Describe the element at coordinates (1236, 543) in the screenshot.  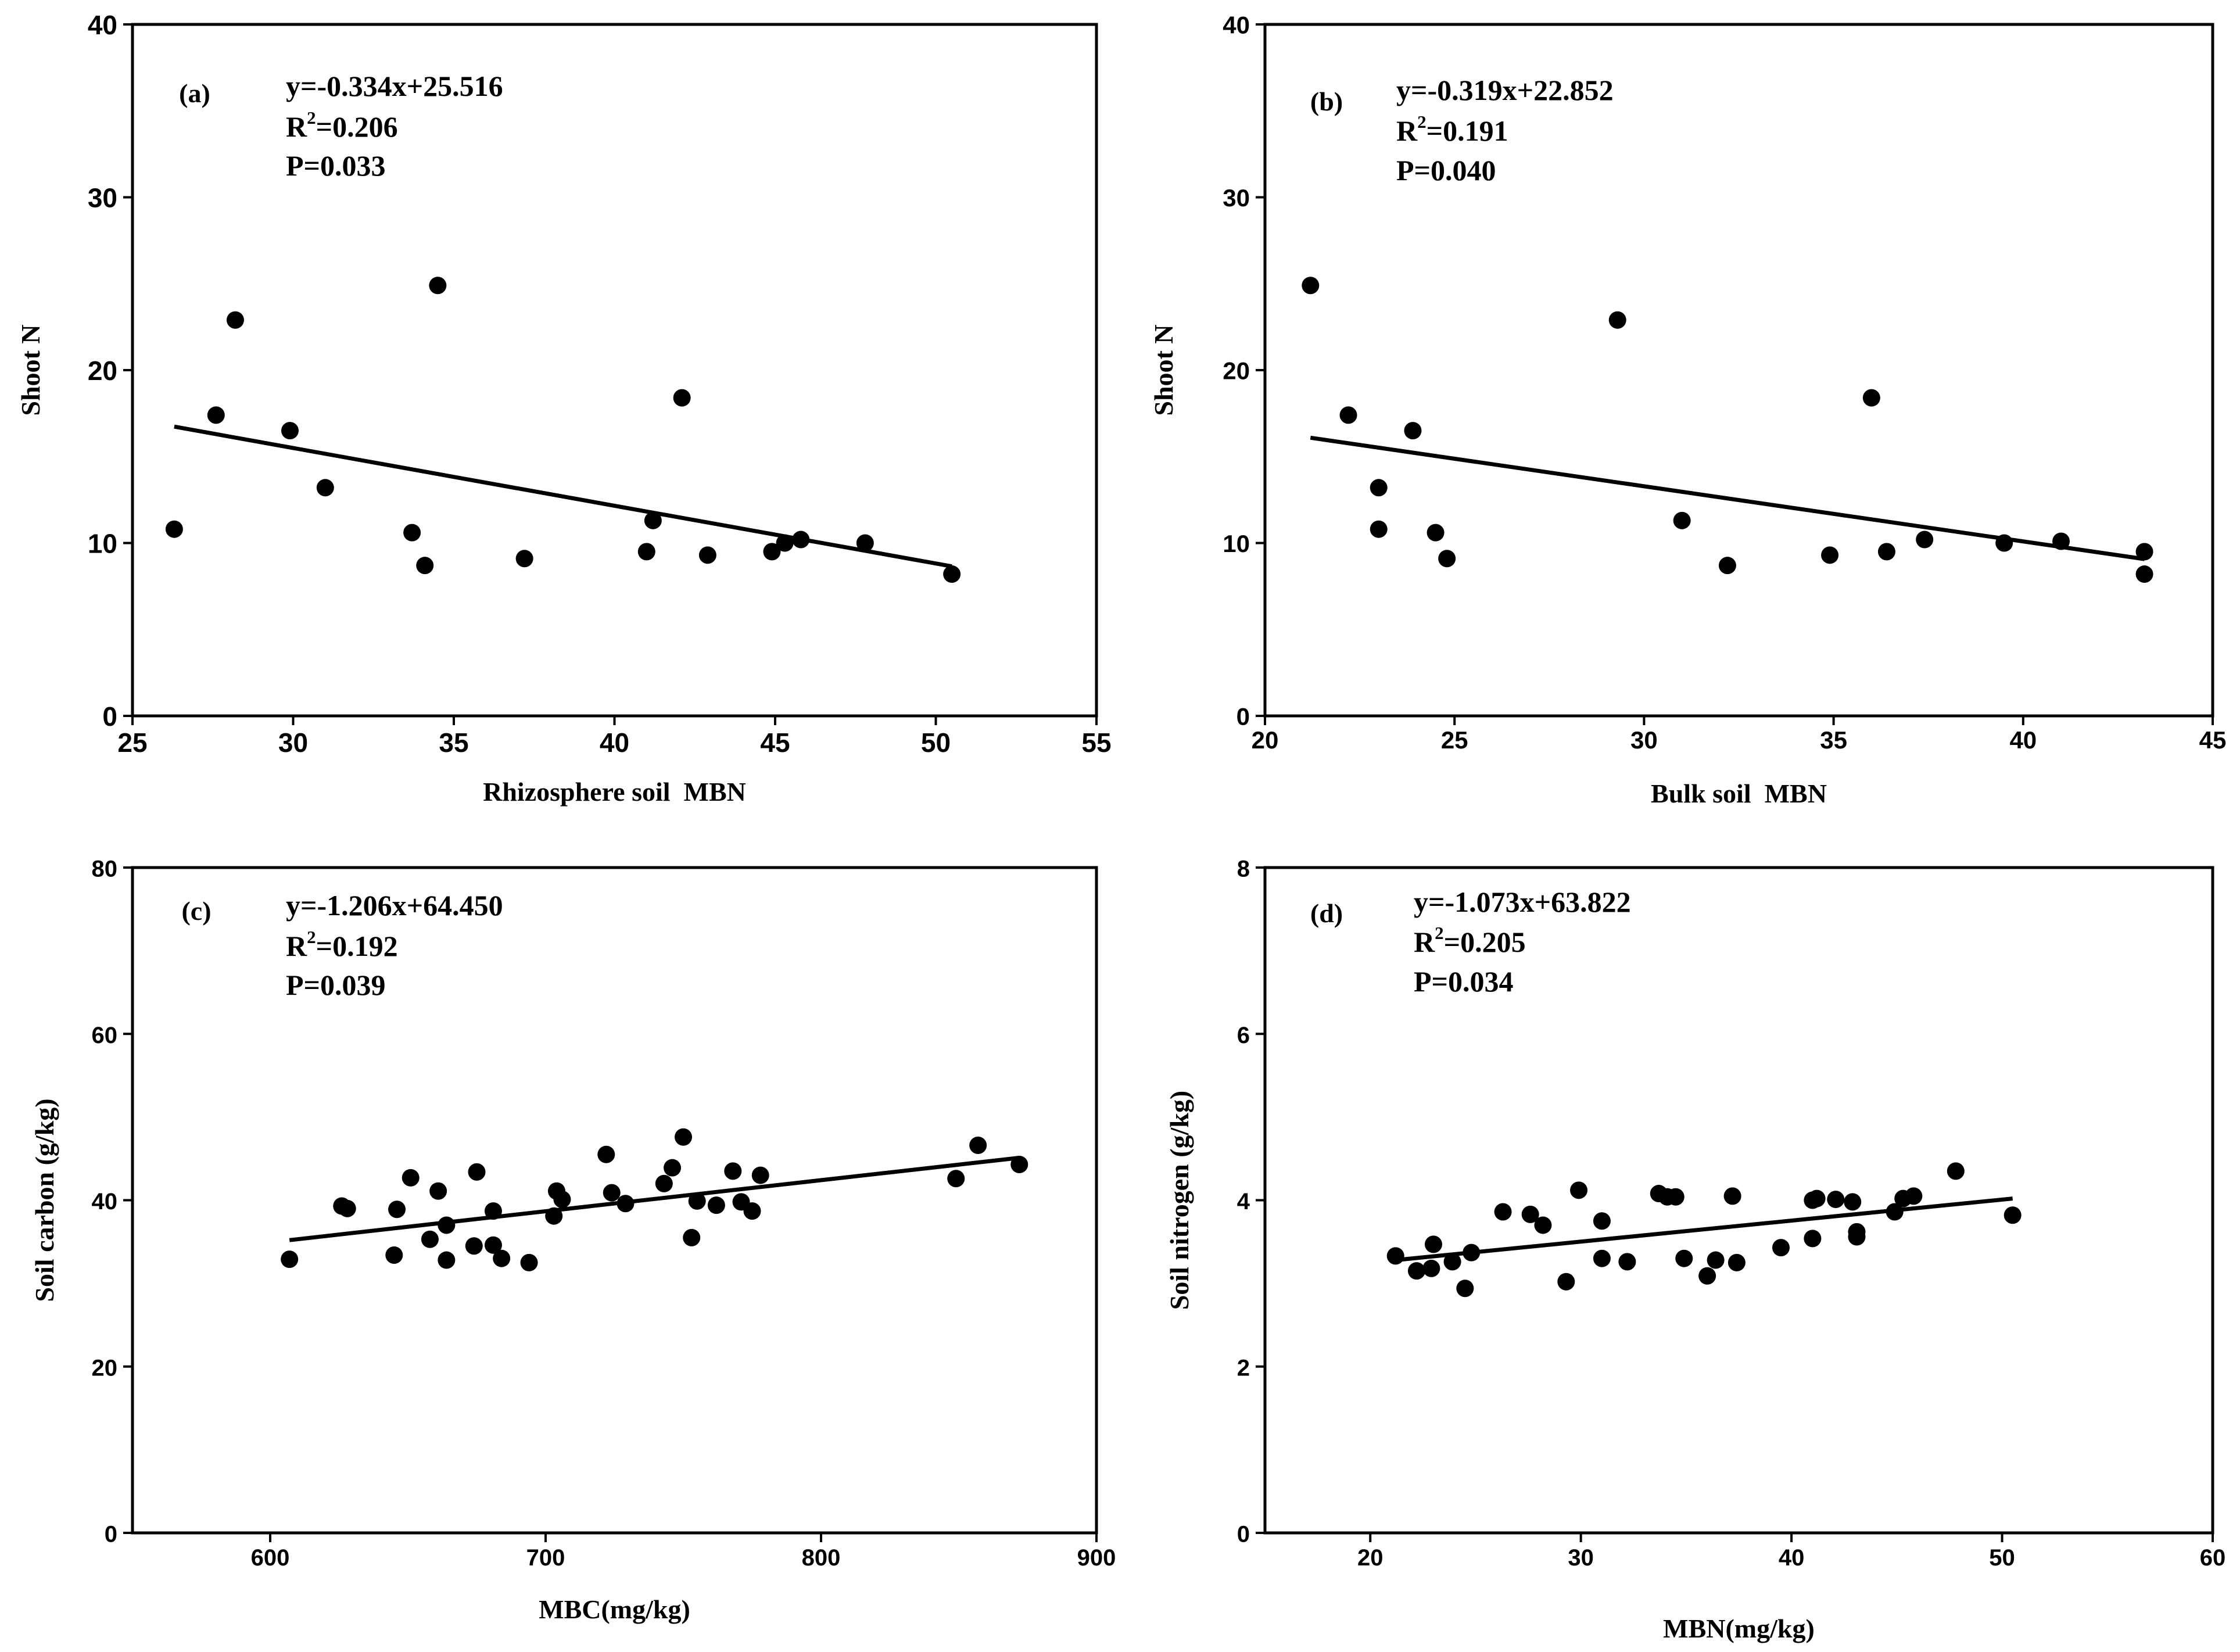
I see `y-tick-label-b-1: 10` at that location.